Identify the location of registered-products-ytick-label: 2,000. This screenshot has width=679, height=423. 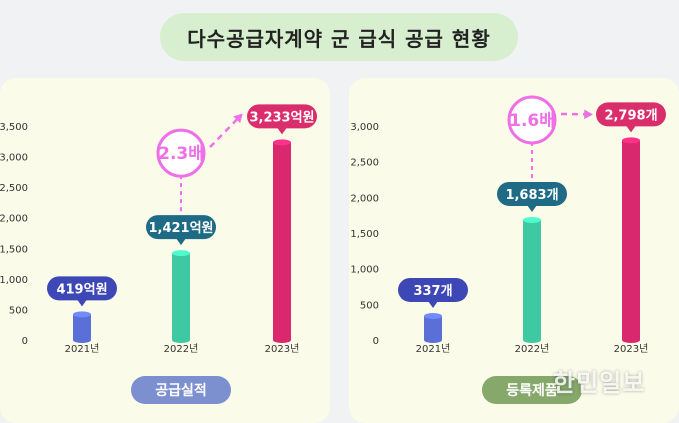
(364, 198).